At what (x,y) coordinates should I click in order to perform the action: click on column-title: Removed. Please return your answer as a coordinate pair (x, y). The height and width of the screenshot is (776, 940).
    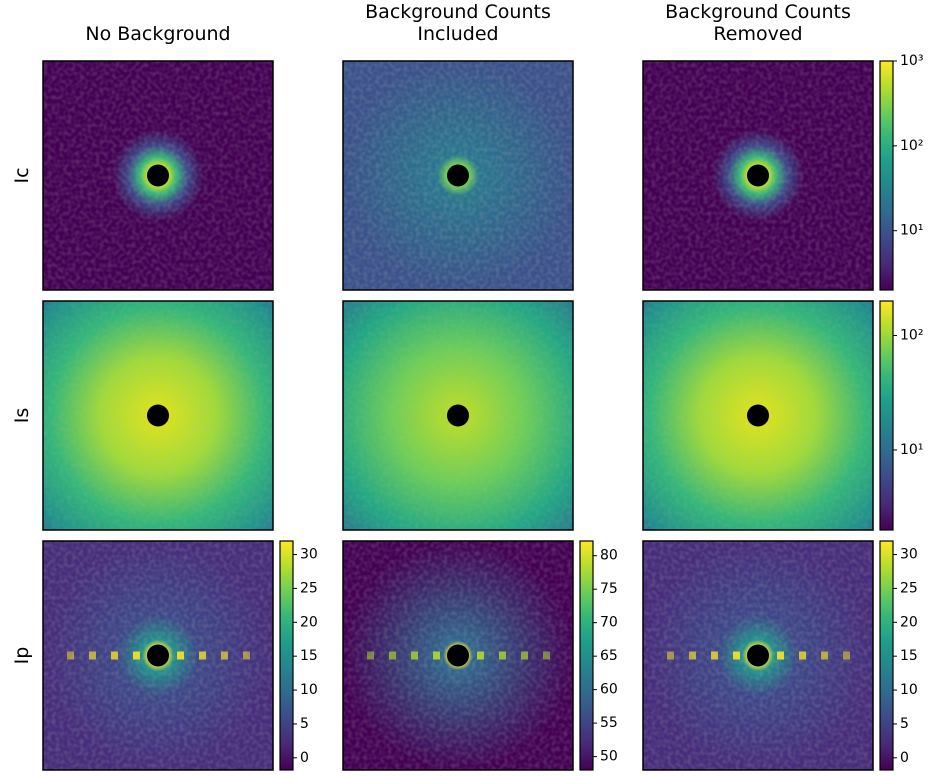
    Looking at the image, I should click on (757, 34).